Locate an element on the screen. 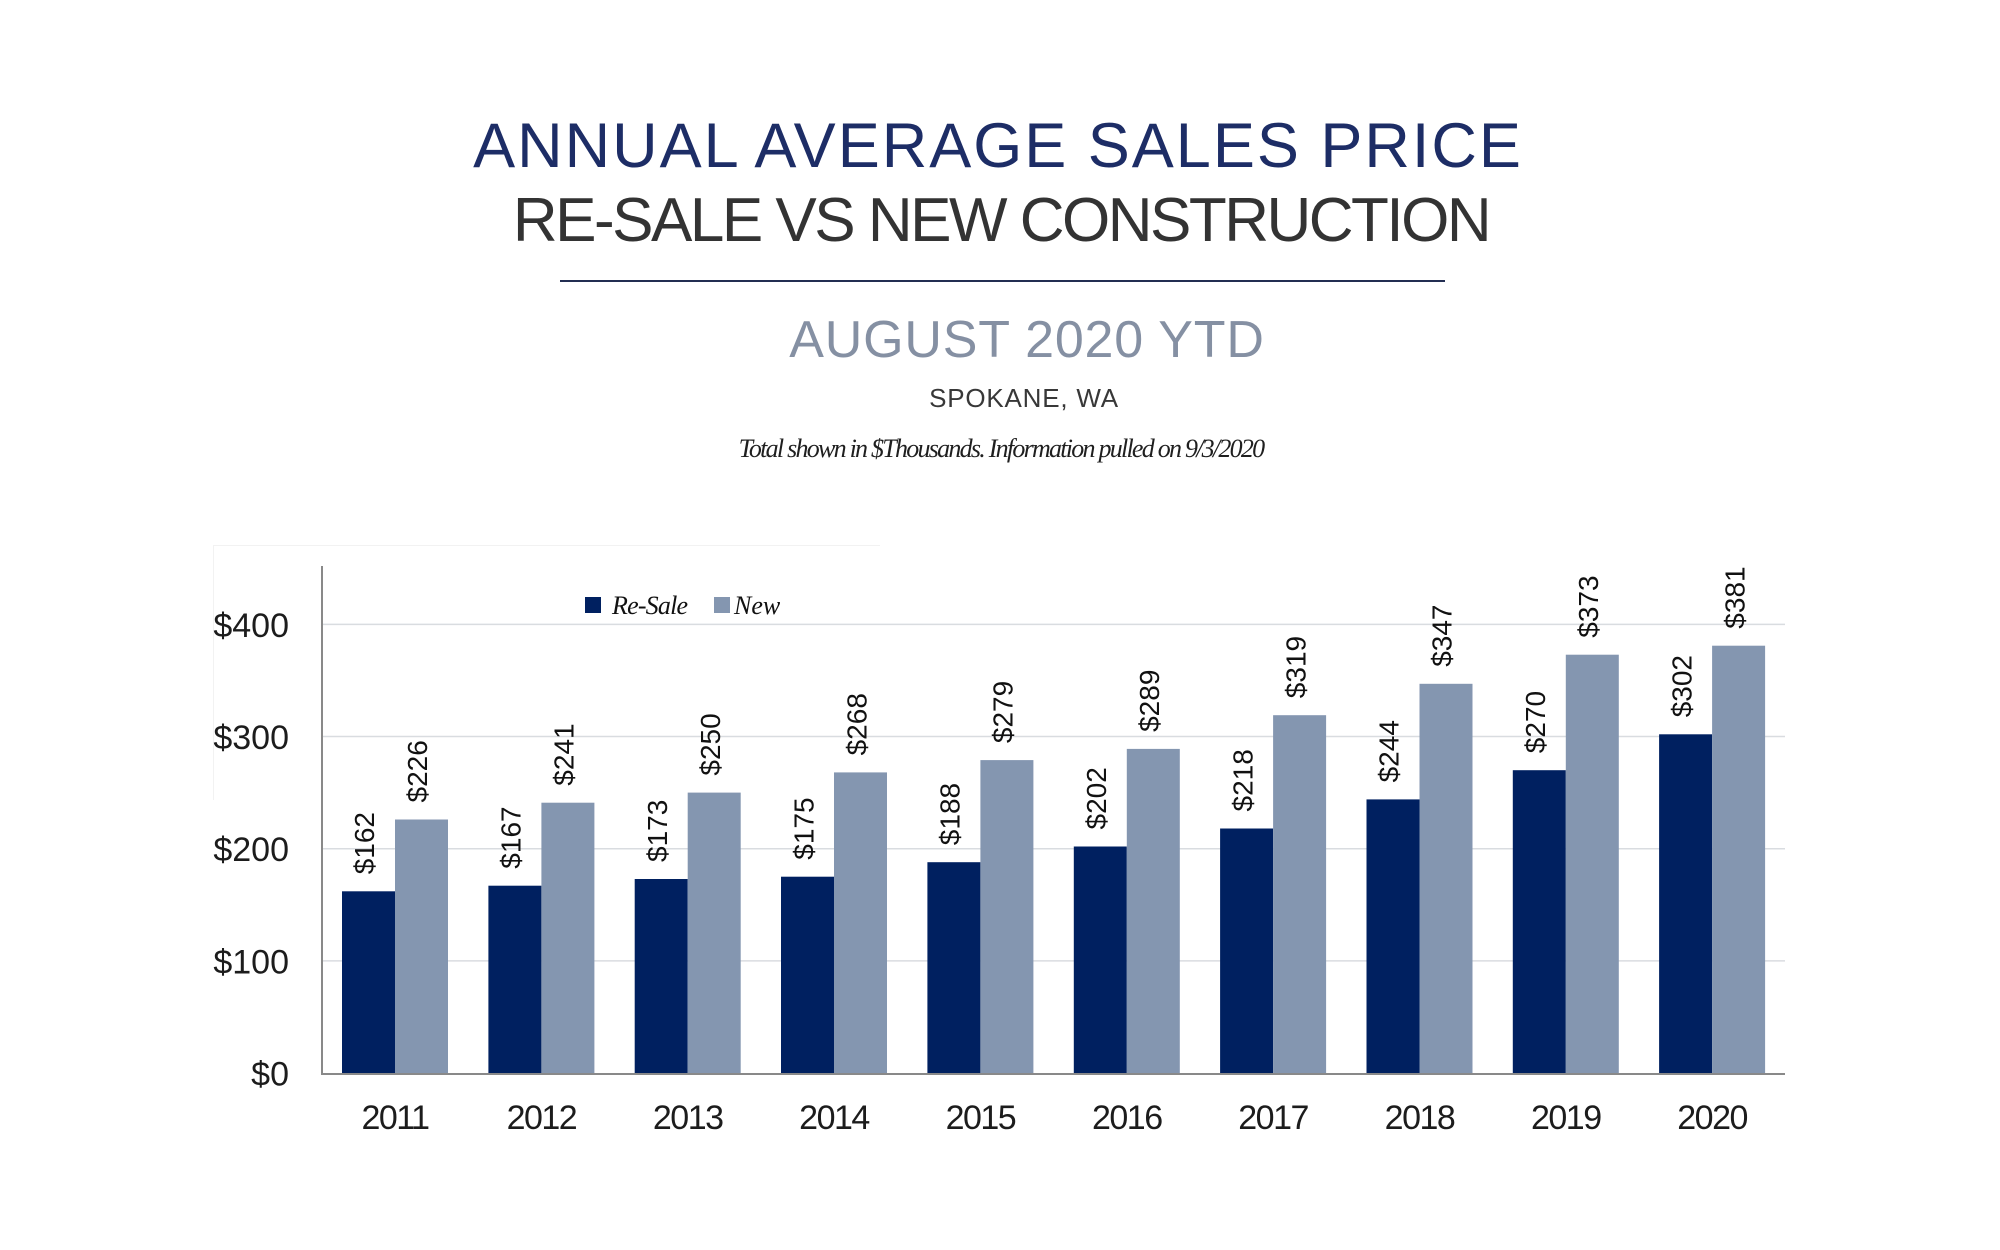  svg-text: $167 is located at coordinates (511, 837).